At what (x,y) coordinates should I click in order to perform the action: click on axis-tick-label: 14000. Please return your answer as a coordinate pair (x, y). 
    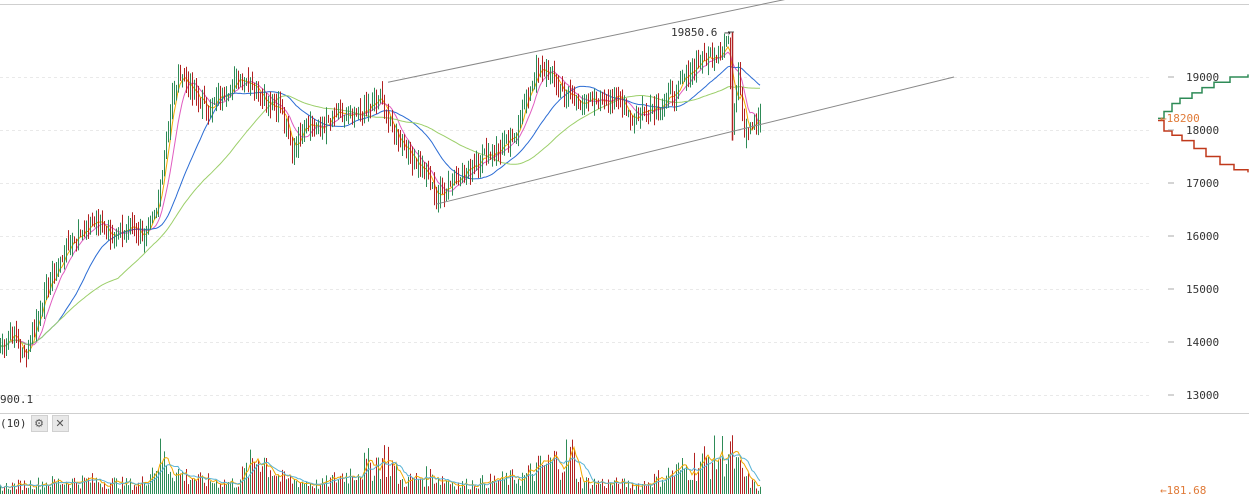
    Looking at the image, I should click on (1202, 342).